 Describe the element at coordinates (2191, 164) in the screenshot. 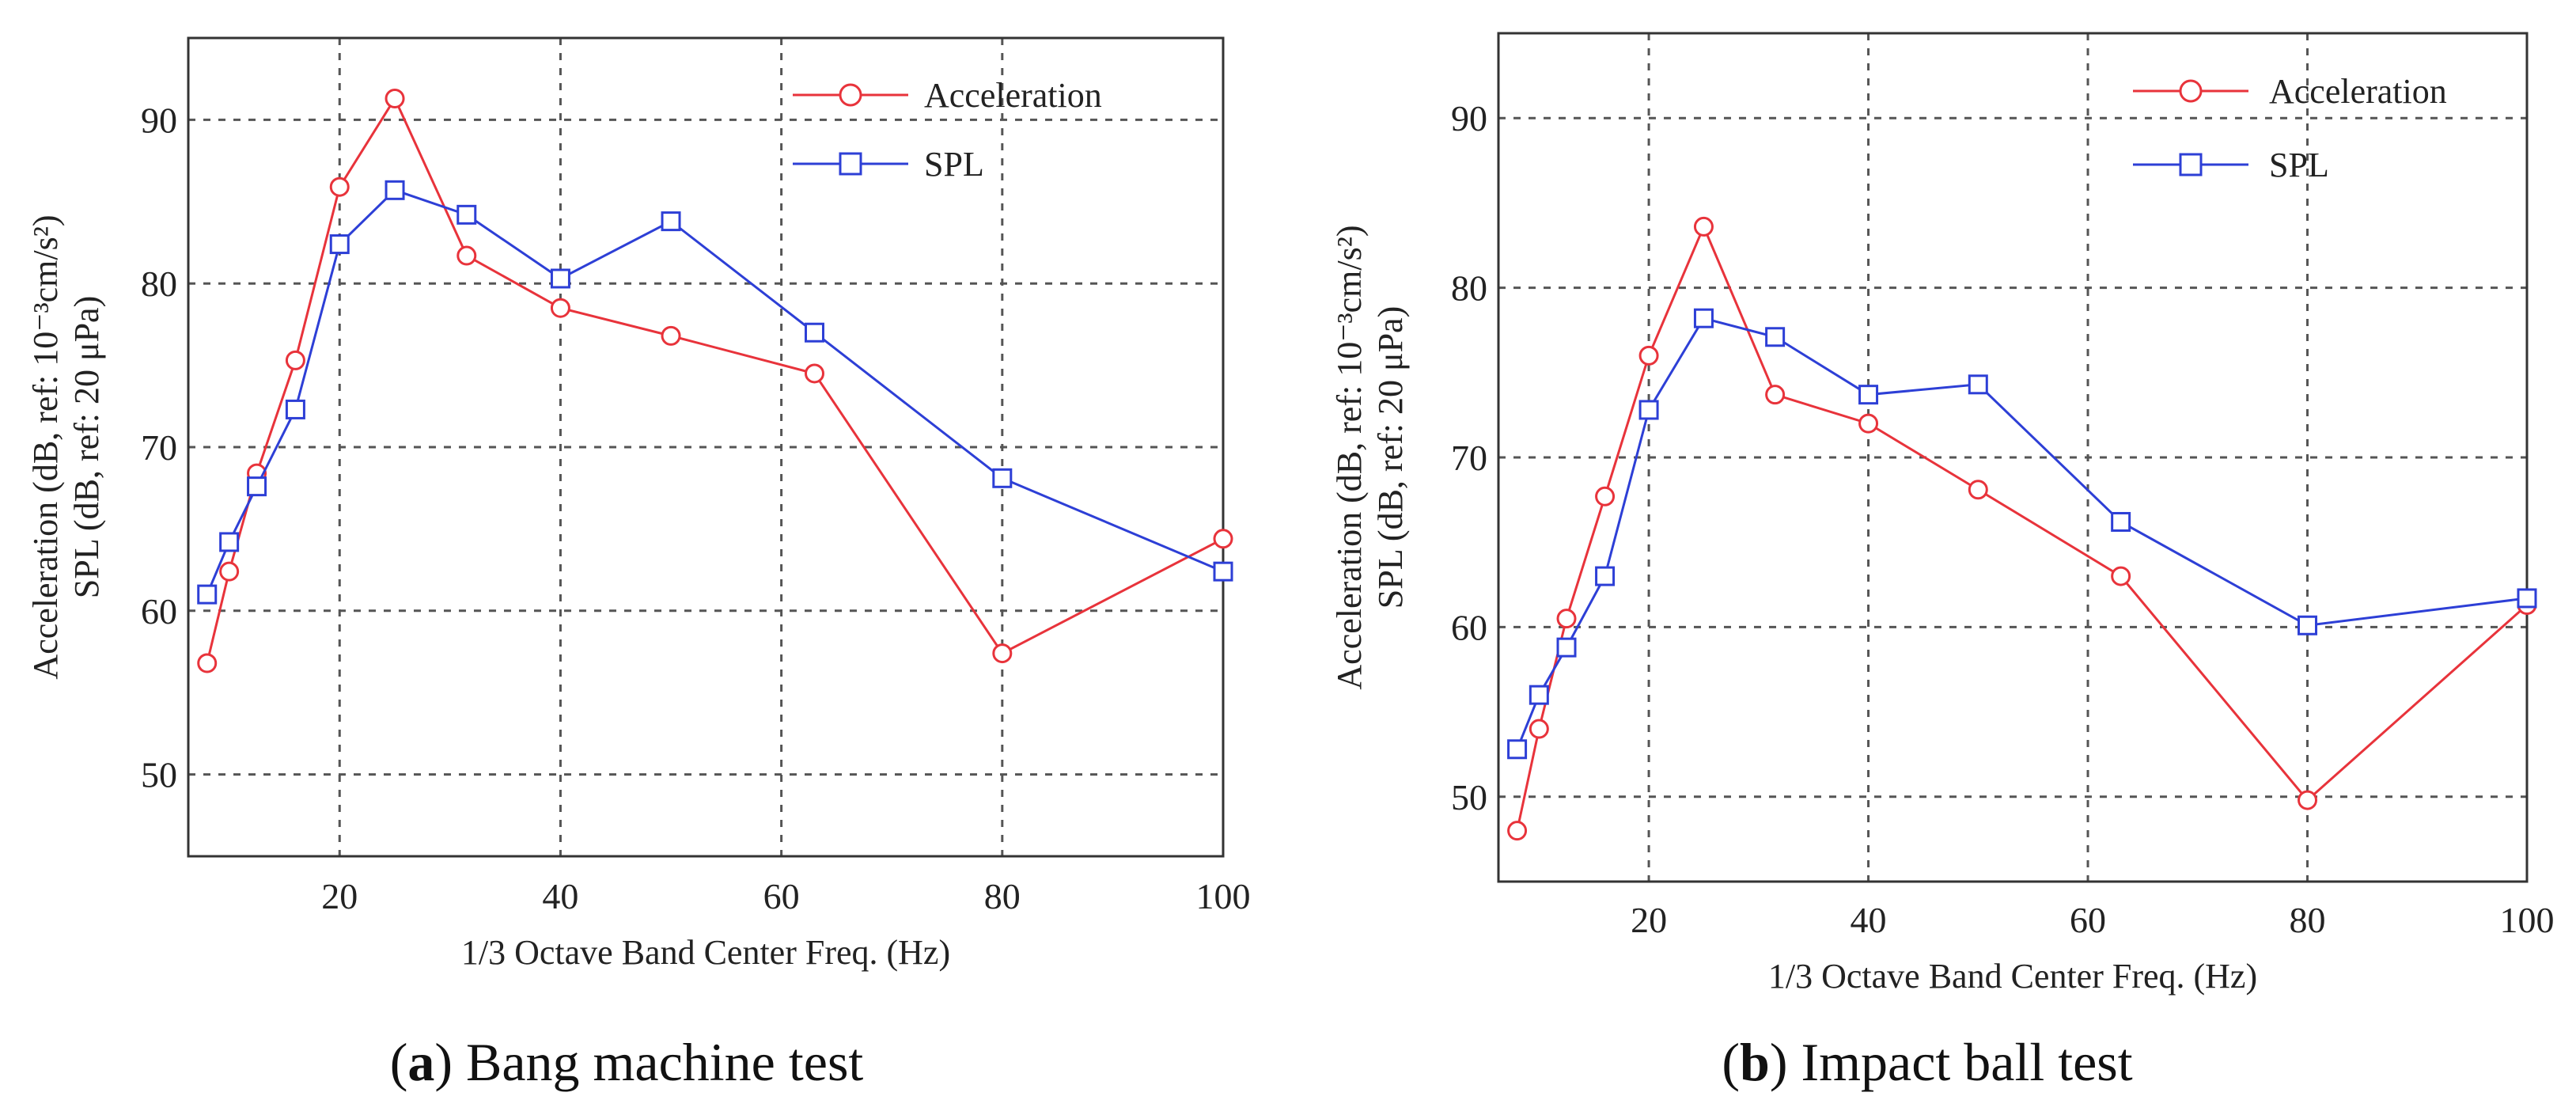

I see `legend-marker-spl-b` at that location.